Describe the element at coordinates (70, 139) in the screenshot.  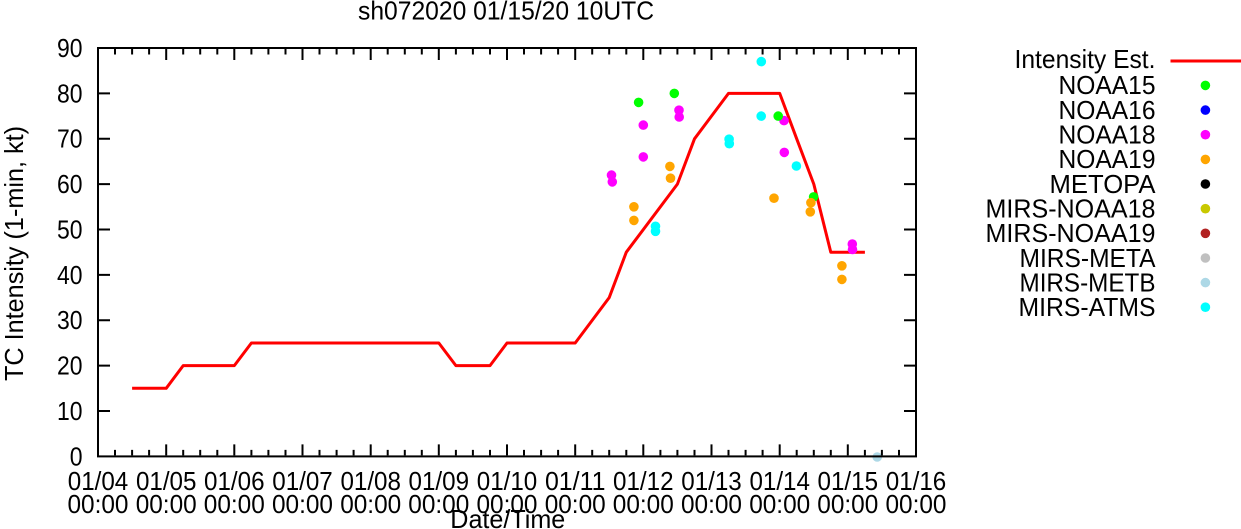
I see `svg-text: 70` at that location.